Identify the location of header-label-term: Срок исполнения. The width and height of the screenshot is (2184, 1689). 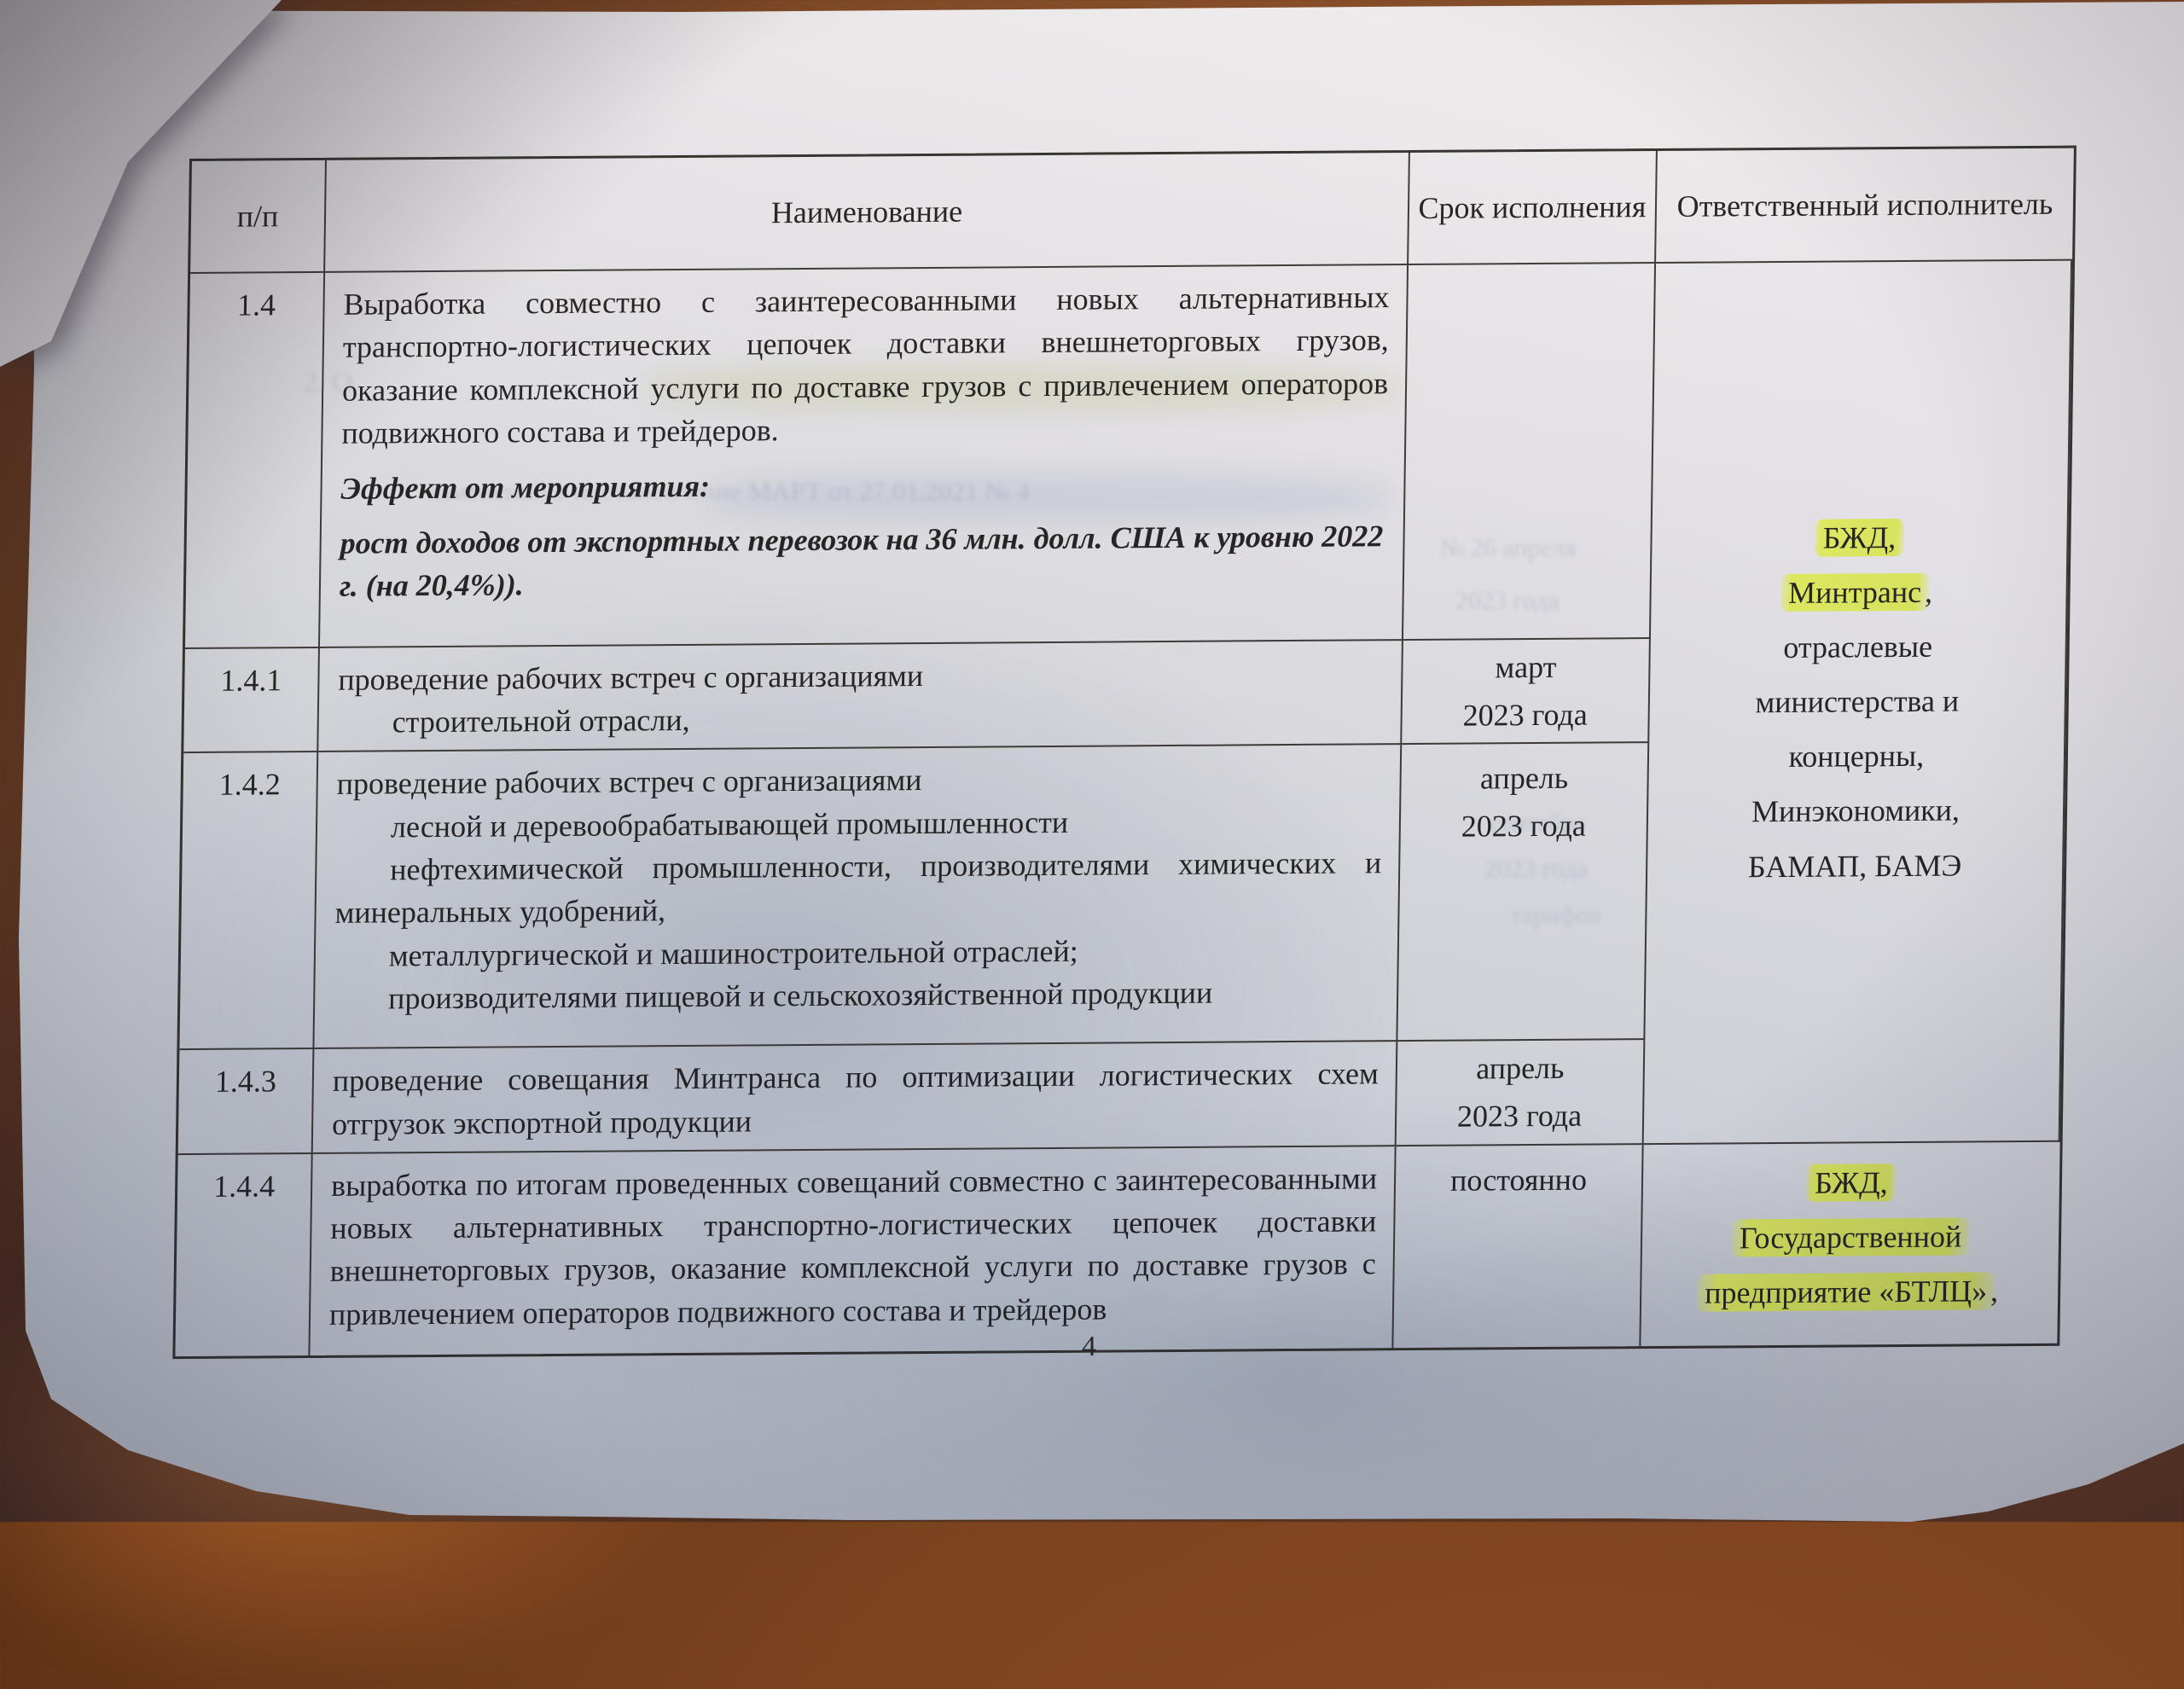
(1533, 207).